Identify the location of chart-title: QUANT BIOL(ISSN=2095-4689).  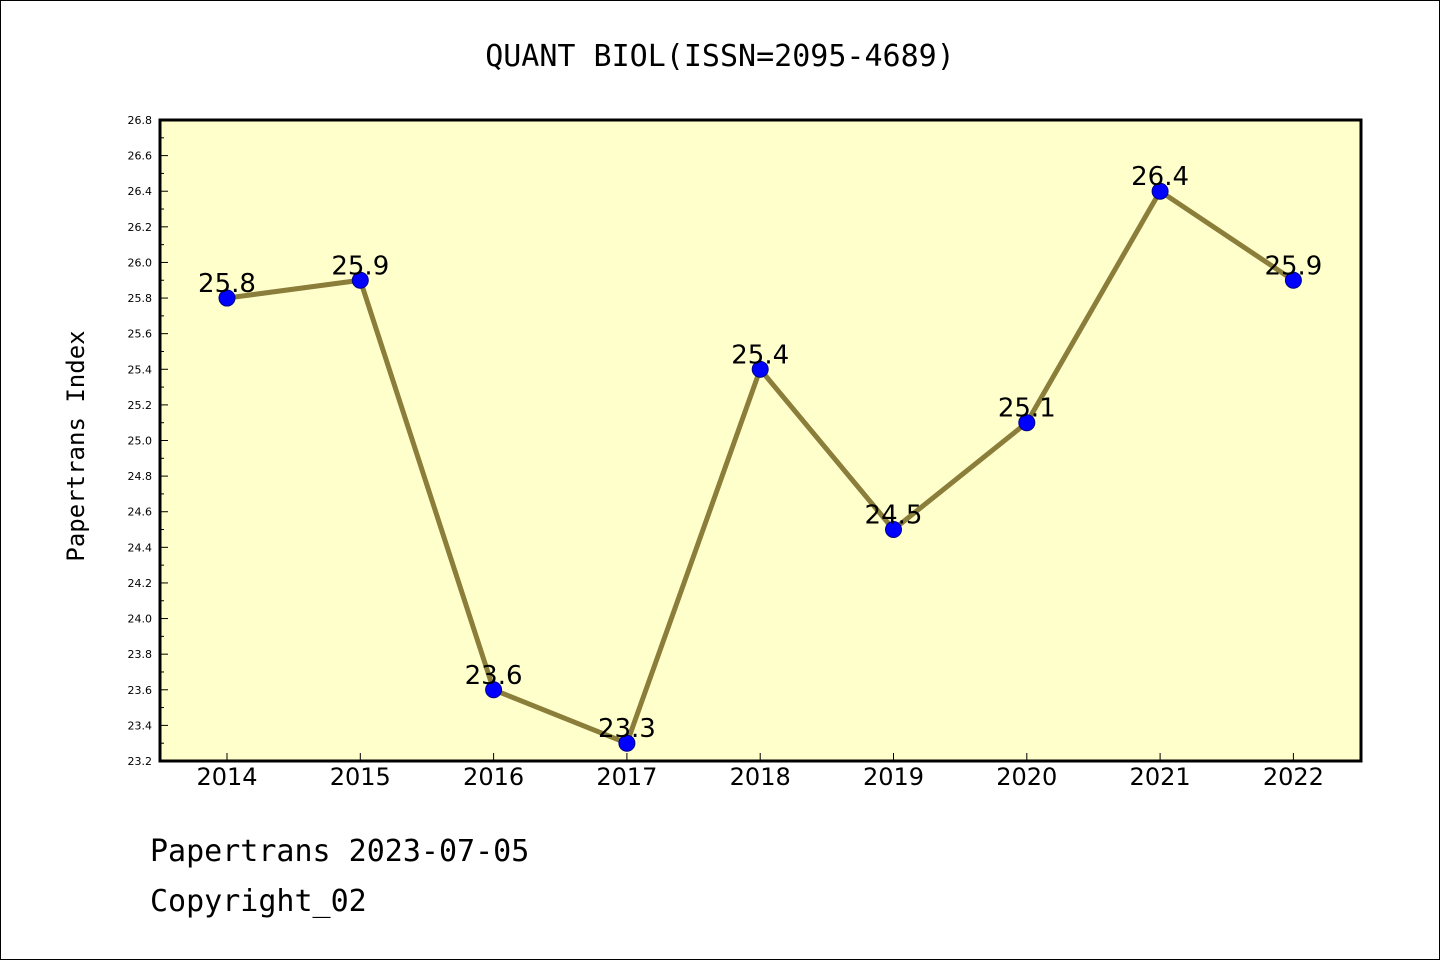
(720, 56).